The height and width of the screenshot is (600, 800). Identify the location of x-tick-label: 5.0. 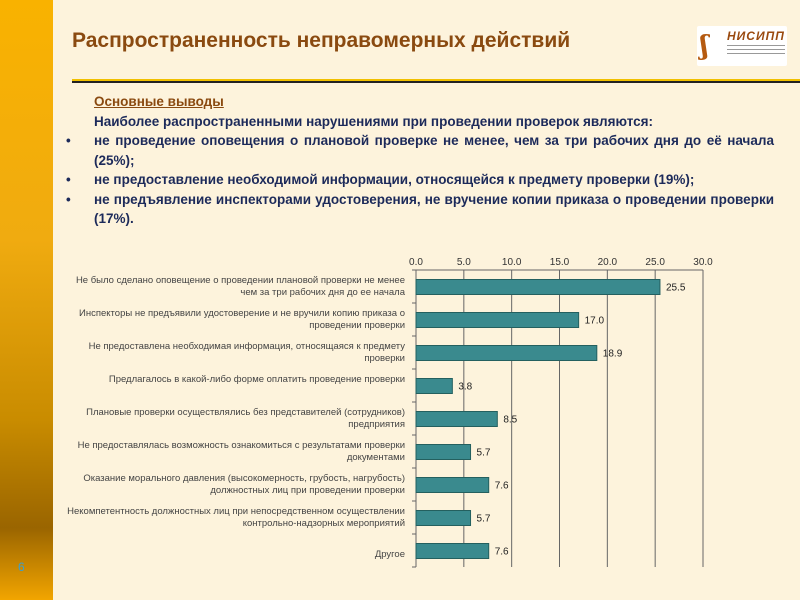
(464, 262).